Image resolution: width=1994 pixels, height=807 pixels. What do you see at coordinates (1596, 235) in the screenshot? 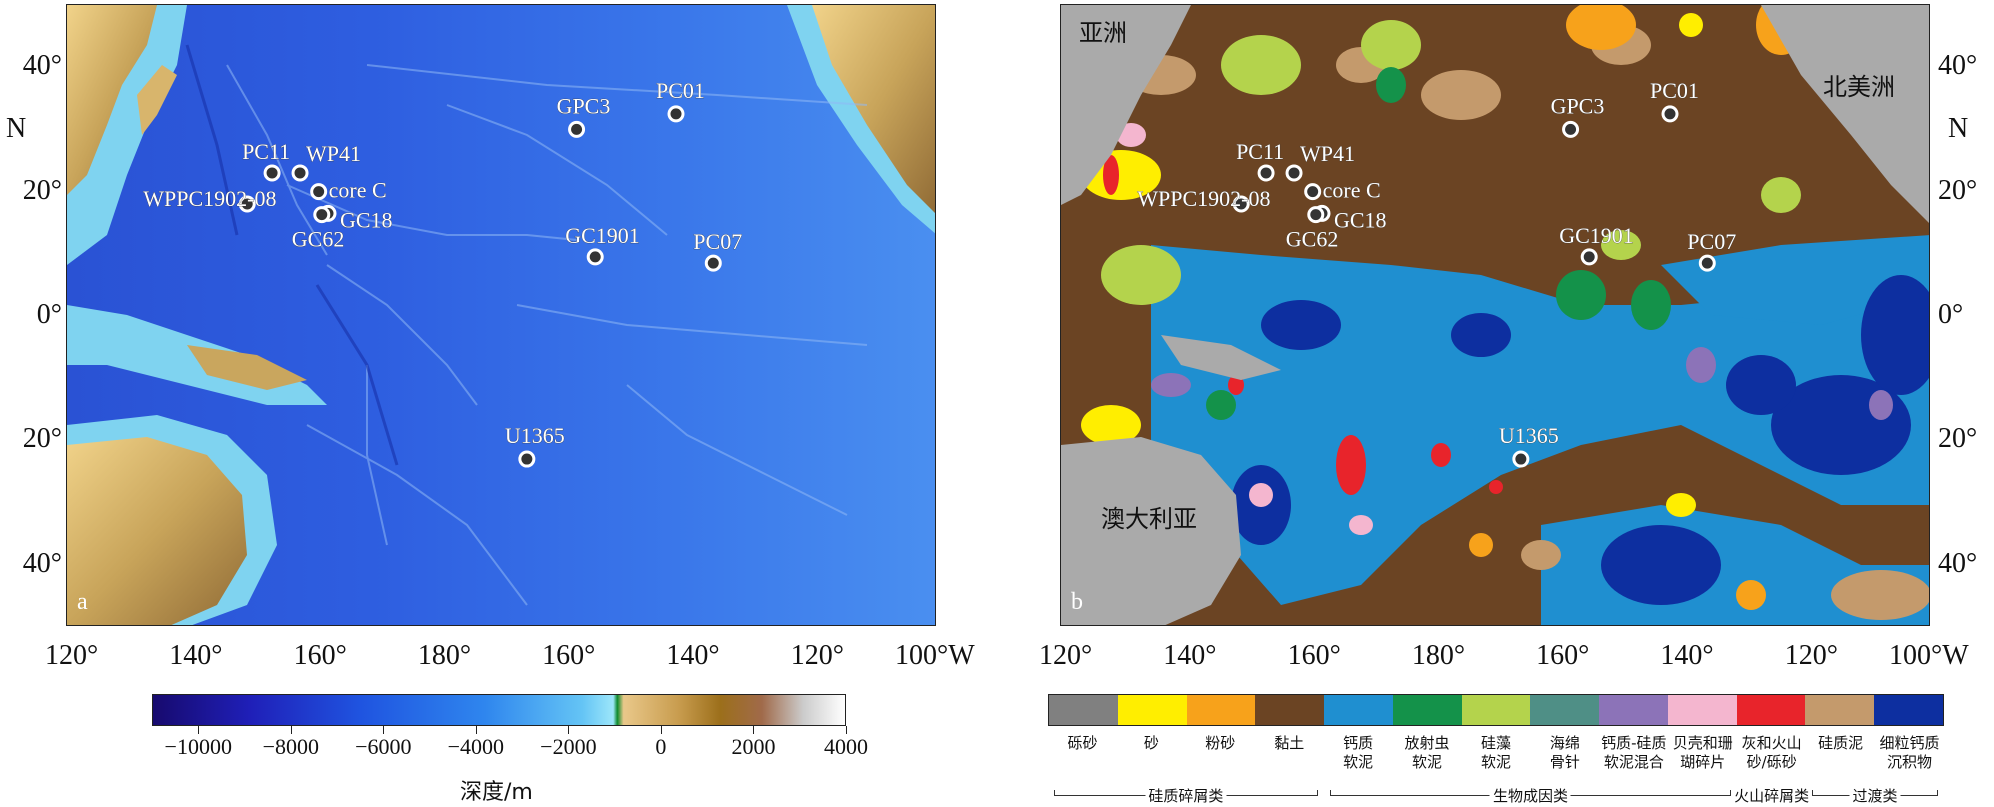
I see `map-b-site-label: GC1901` at bounding box center [1596, 235].